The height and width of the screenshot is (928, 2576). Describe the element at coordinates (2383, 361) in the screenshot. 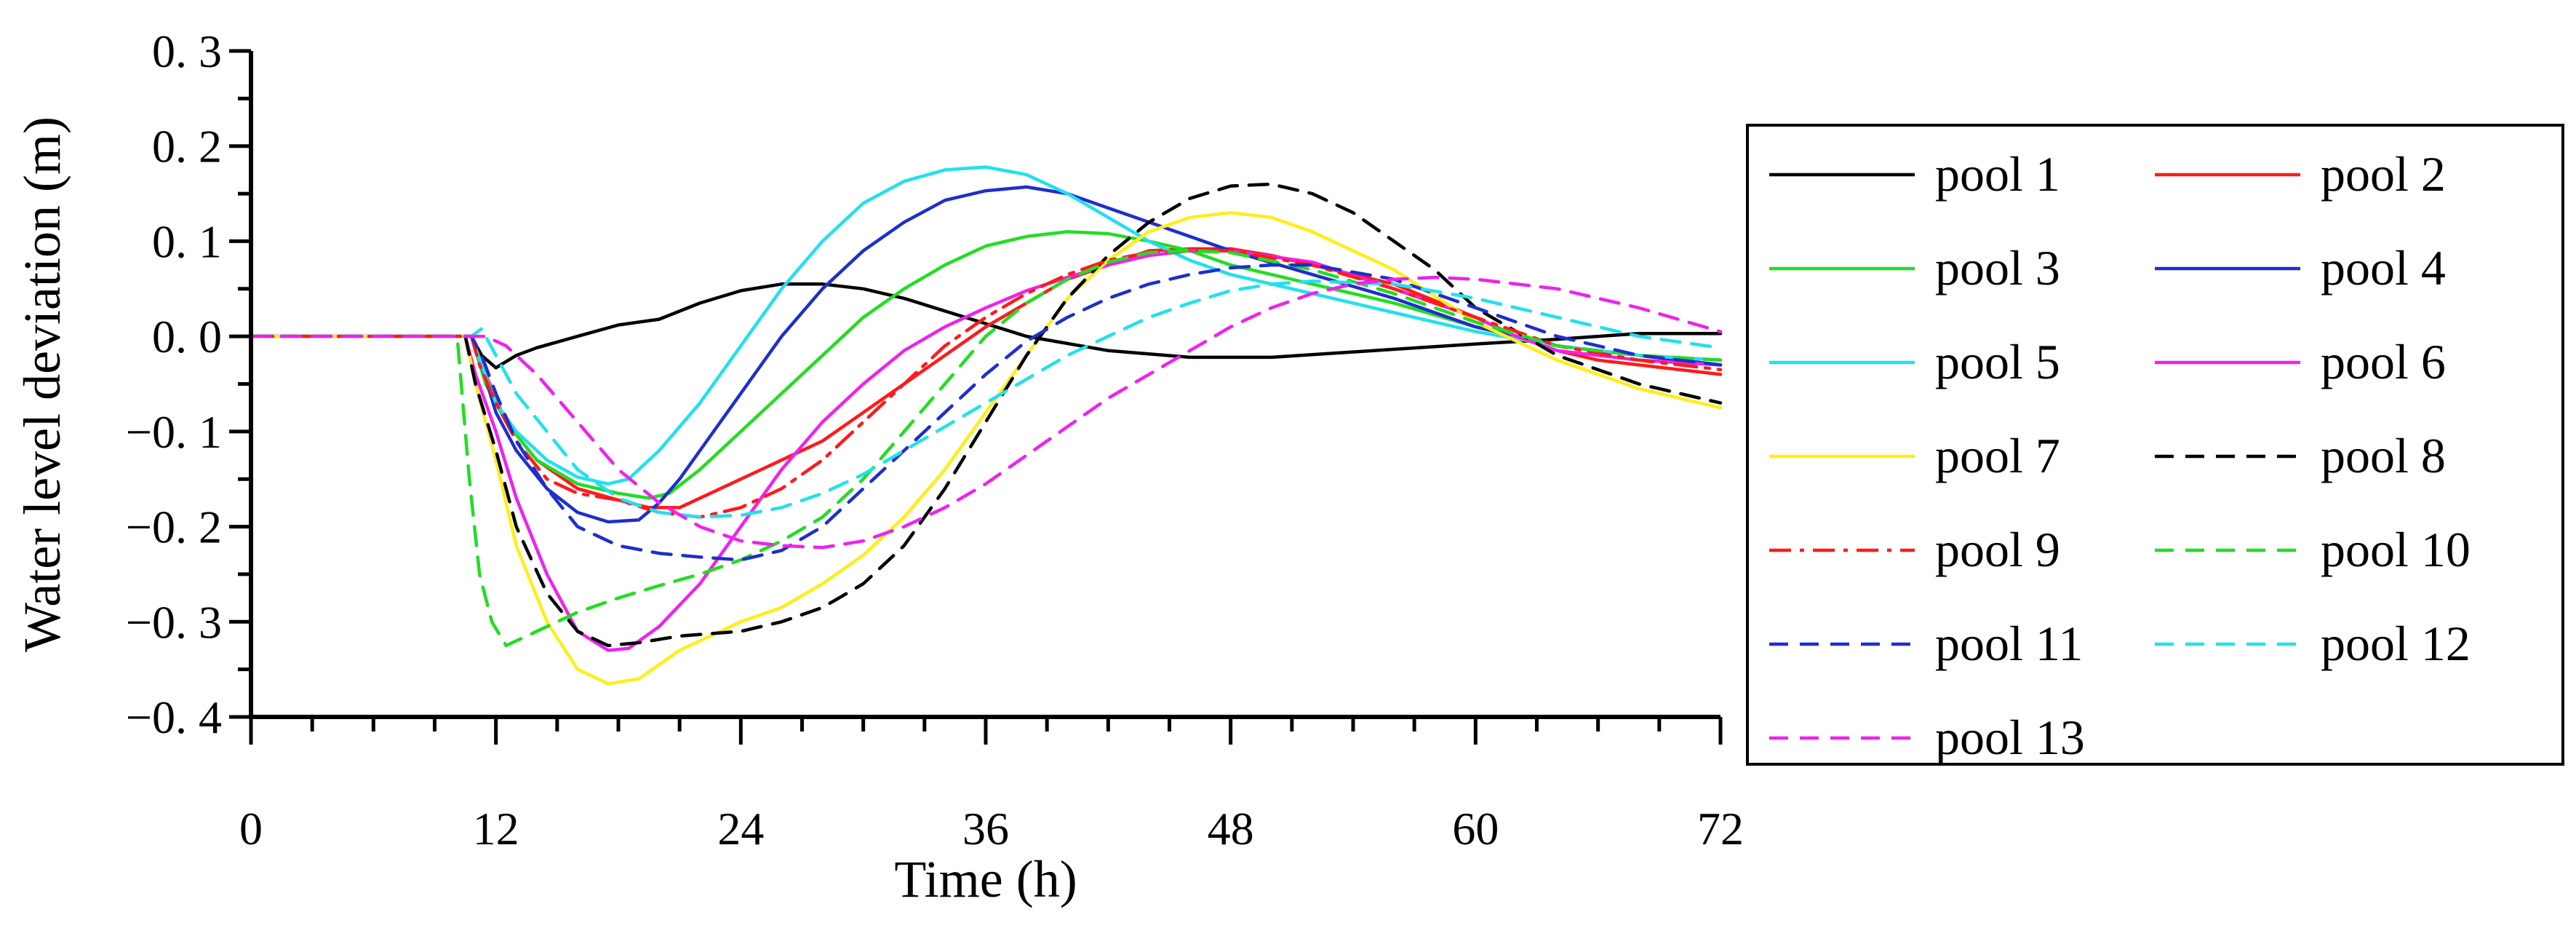

I see `legend-label: pool 6` at that location.